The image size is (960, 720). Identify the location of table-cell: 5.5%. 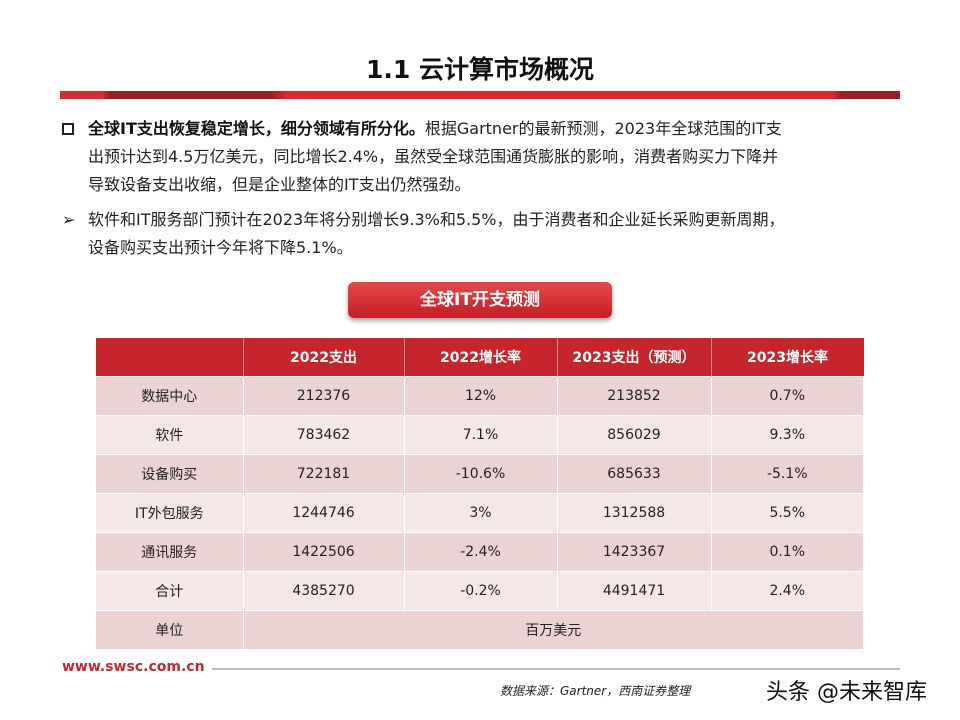
(787, 512).